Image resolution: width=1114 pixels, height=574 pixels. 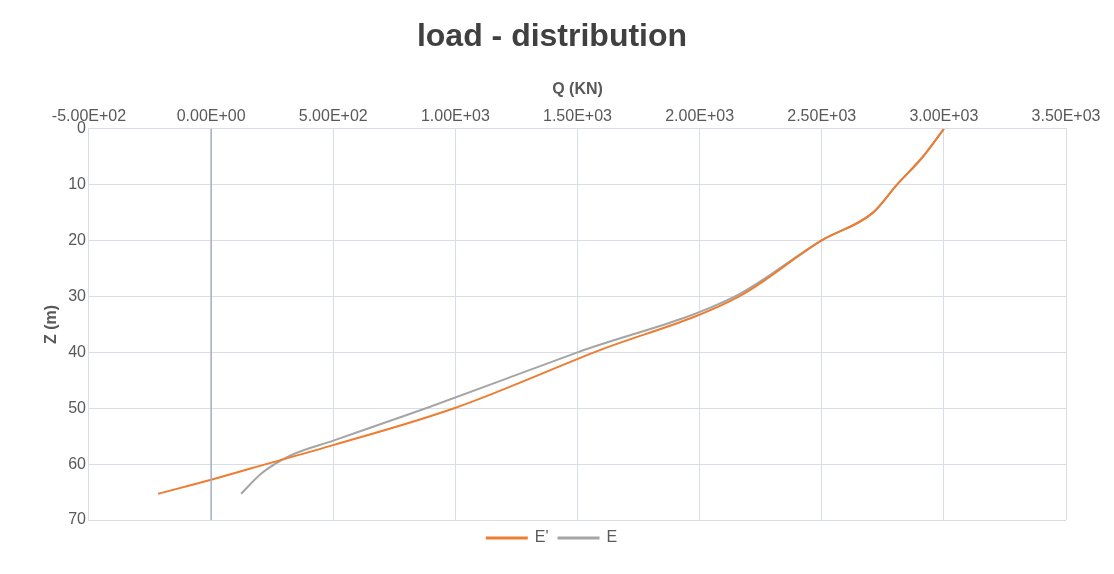 What do you see at coordinates (77, 295) in the screenshot?
I see `y-tick-label: 30` at bounding box center [77, 295].